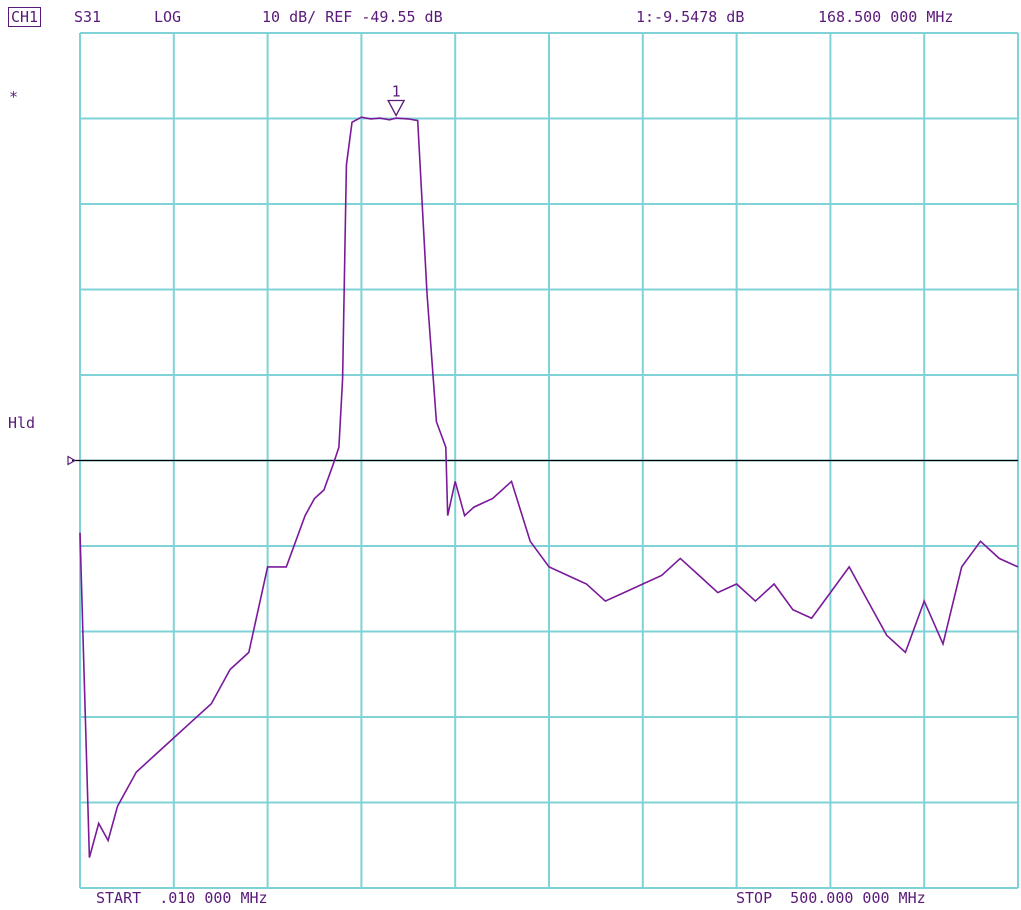 This screenshot has width=1021, height=910. What do you see at coordinates (168, 17) in the screenshot?
I see `header-format: LOG` at bounding box center [168, 17].